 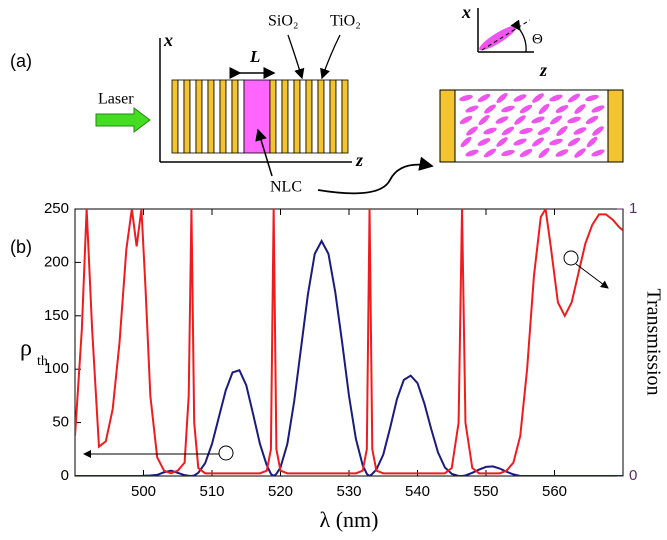 What do you see at coordinates (56, 315) in the screenshot?
I see `y-tick-label: 150` at bounding box center [56, 315].